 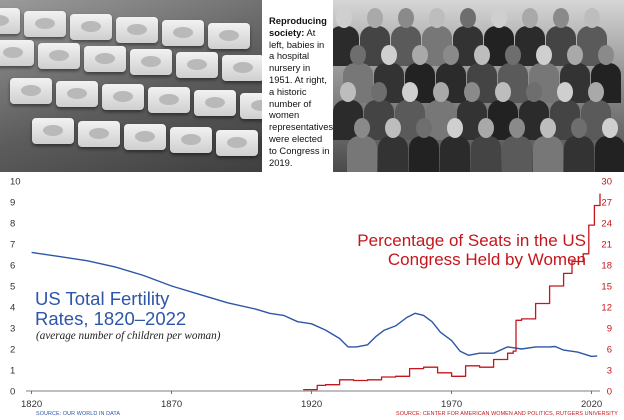 I want to click on caption-bold: Reproducing society:, so click(x=298, y=26).